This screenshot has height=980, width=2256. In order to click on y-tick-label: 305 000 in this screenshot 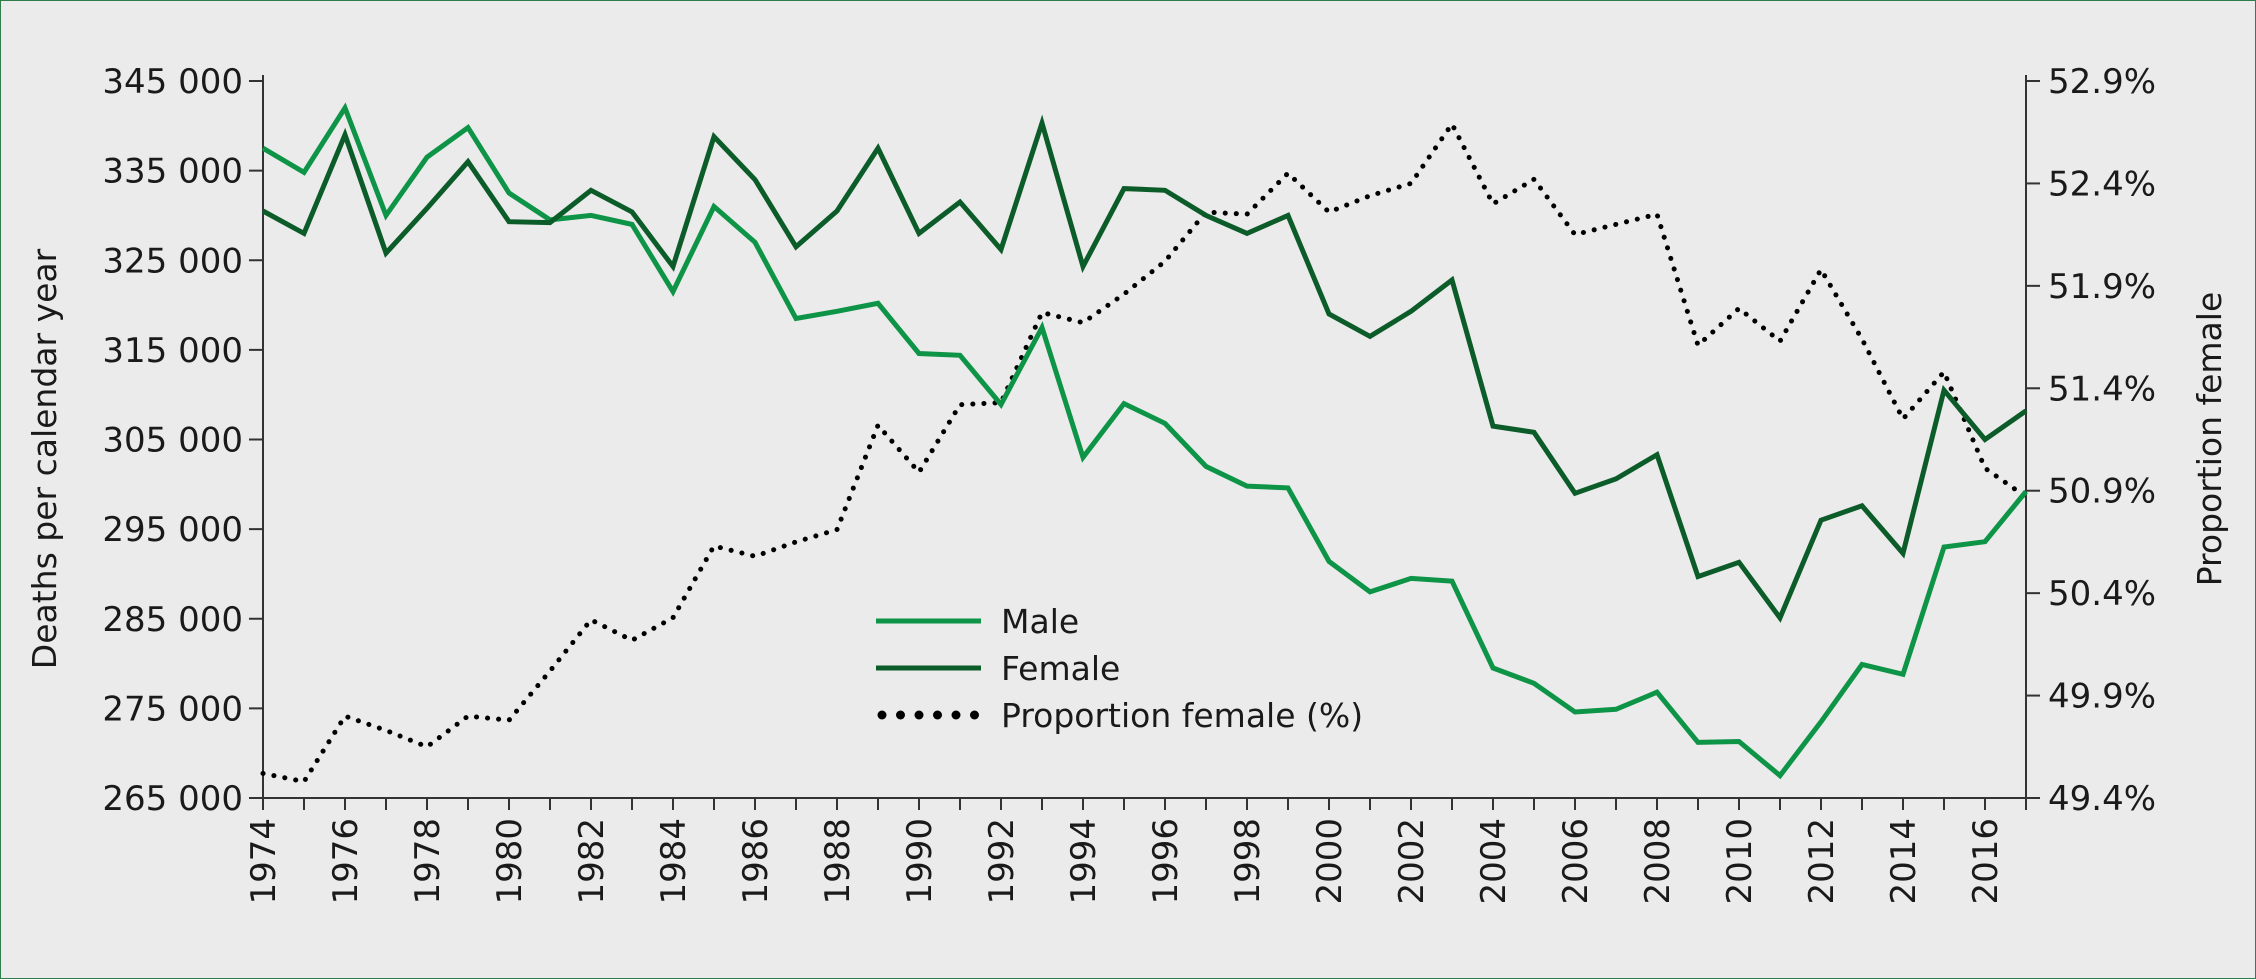, I will do `click(172, 441)`.